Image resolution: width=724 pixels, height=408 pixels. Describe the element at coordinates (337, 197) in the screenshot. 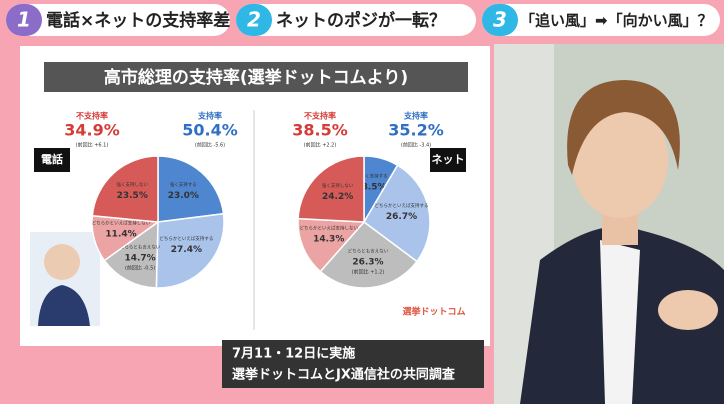

I see `slice-value: 24.2%` at that location.